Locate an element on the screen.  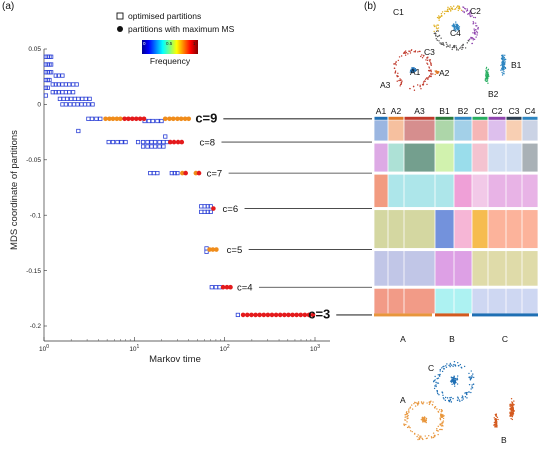
cluster-count-annotation: c=6 is located at coordinates (231, 209).